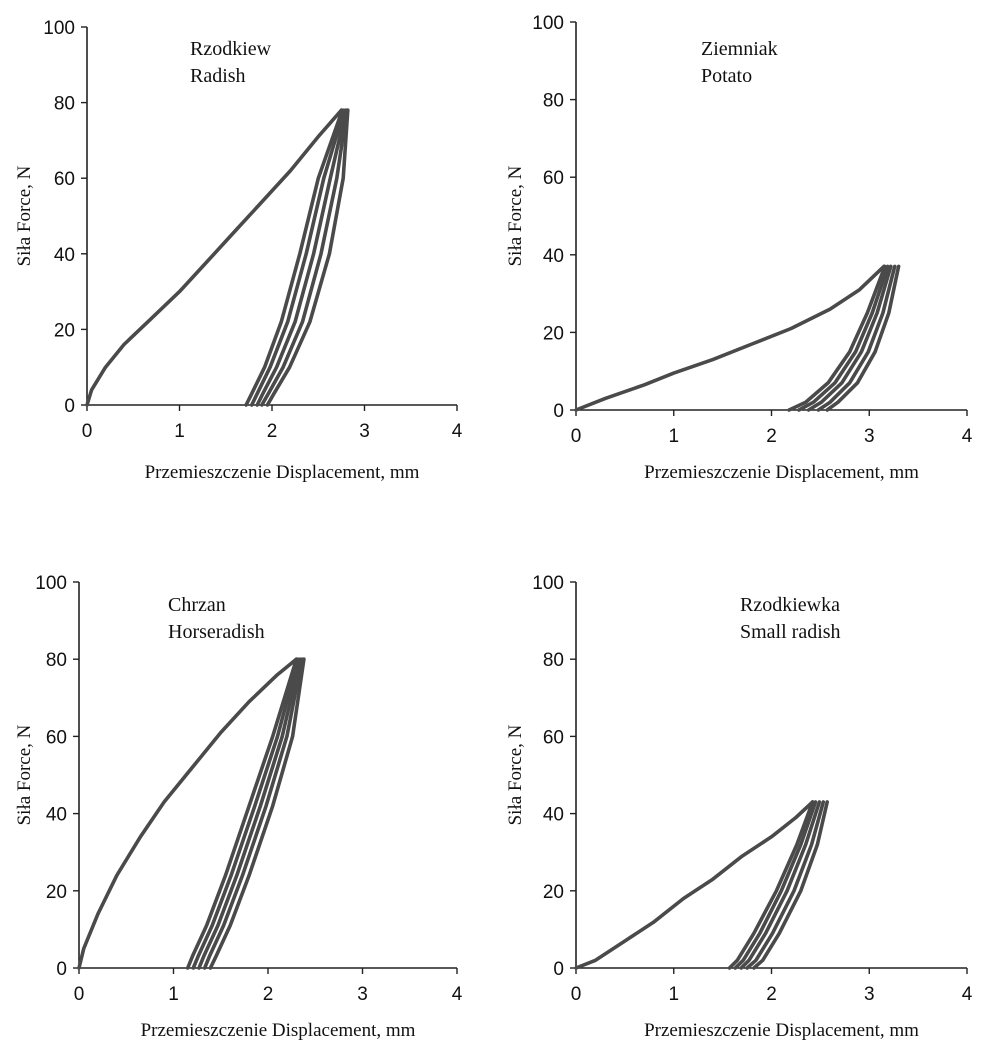 This screenshot has height=1045, width=983. What do you see at coordinates (726, 76) in the screenshot?
I see `chart-annotation: Potato` at bounding box center [726, 76].